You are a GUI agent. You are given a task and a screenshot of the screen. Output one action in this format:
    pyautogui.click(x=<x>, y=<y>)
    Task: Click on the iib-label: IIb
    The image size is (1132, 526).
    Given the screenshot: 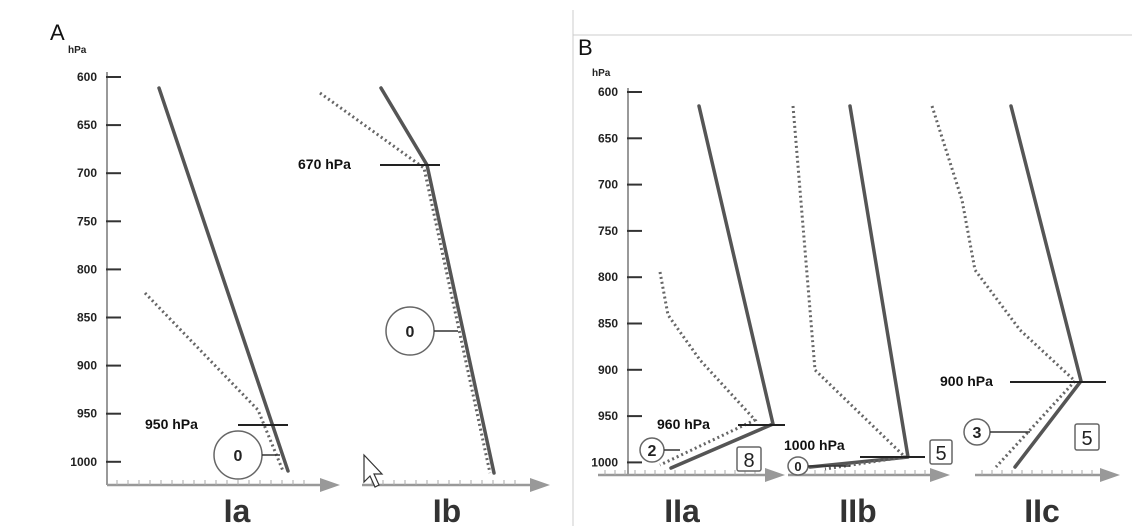 What is the action you would take?
    pyautogui.click(x=857, y=509)
    